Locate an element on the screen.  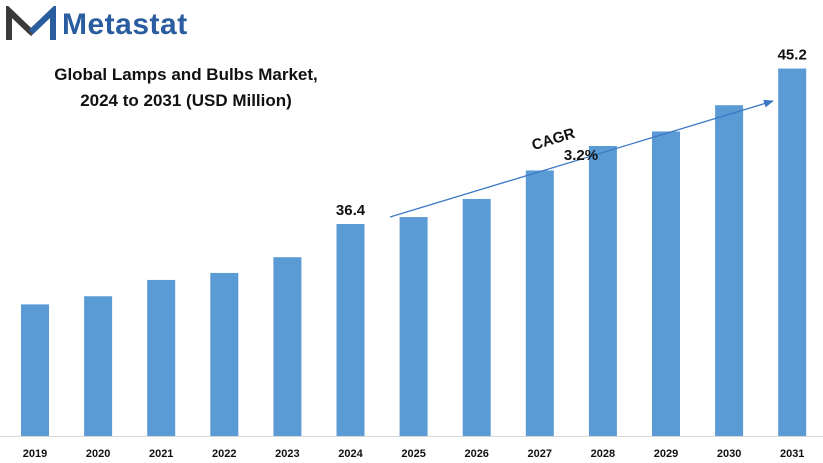
bar-2023 is located at coordinates (287, 346).